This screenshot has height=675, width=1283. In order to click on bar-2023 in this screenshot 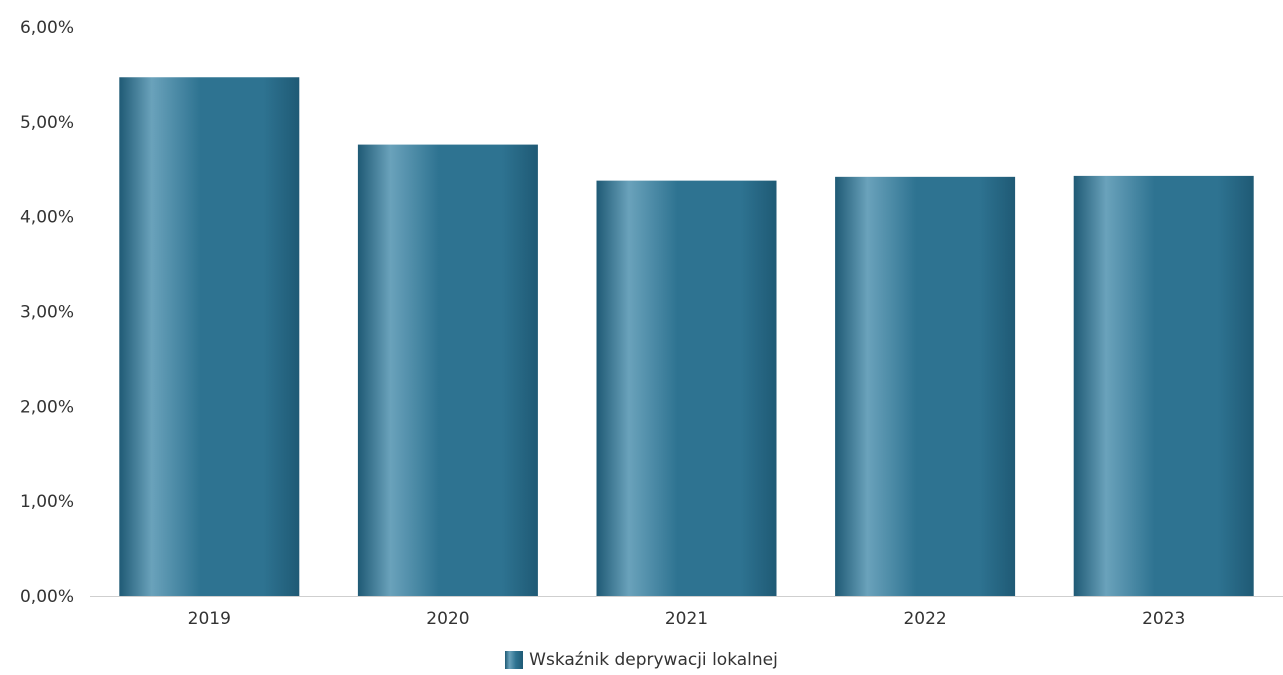, I will do `click(1163, 385)`.